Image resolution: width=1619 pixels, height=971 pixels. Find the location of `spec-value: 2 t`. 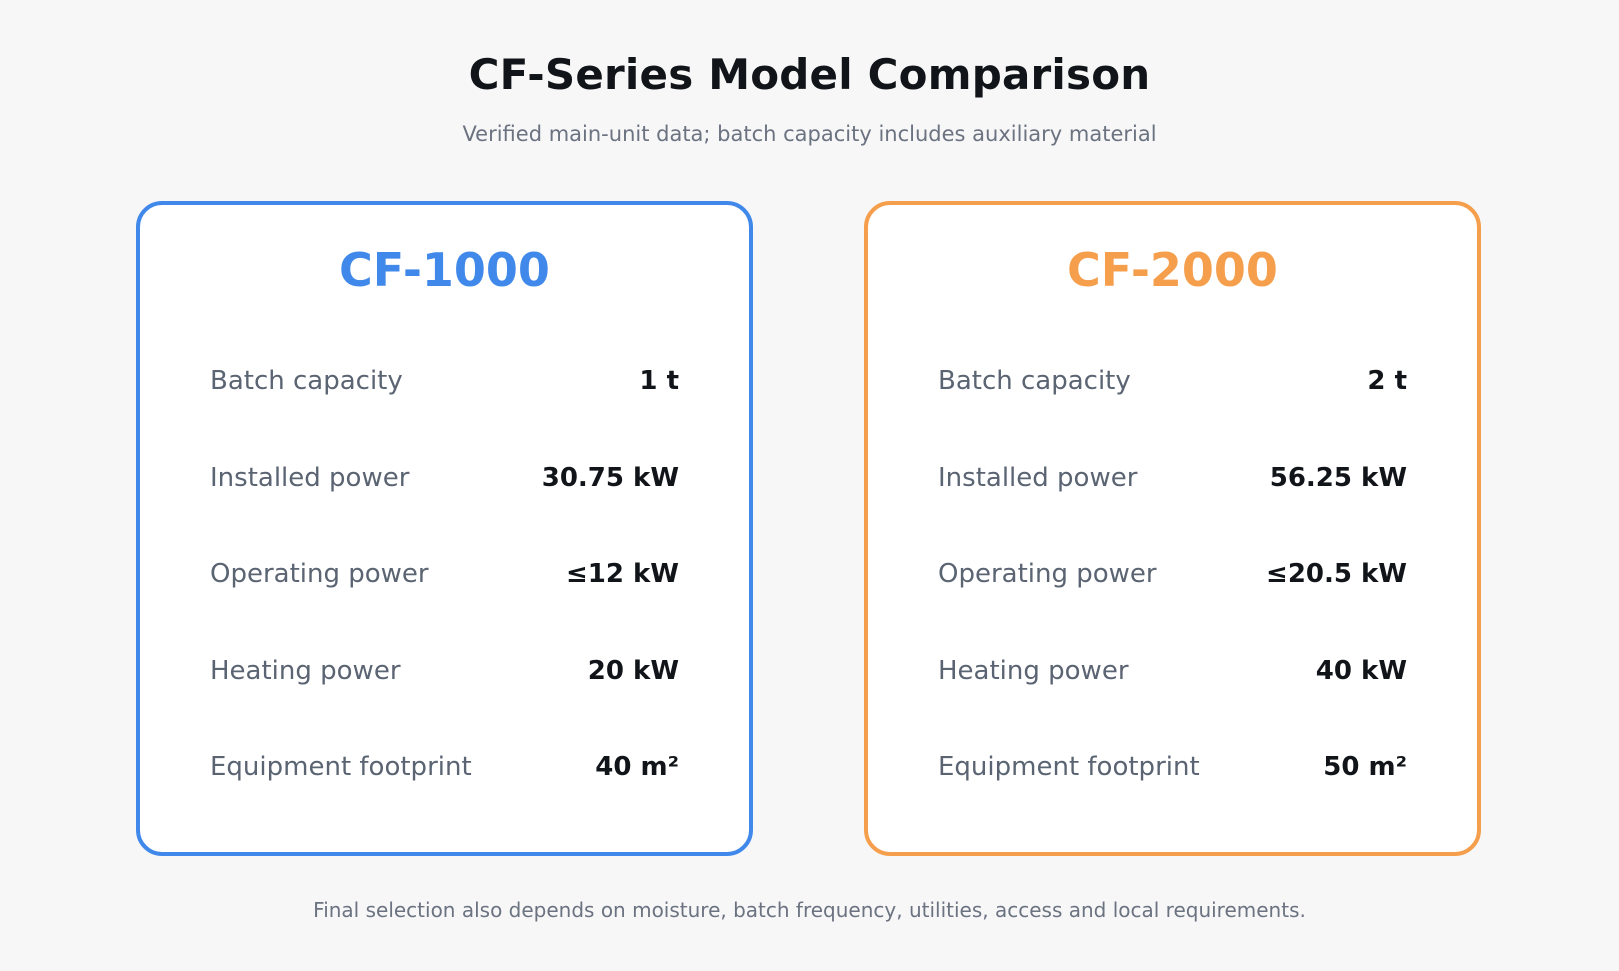

spec-value: 2 t is located at coordinates (1387, 381).